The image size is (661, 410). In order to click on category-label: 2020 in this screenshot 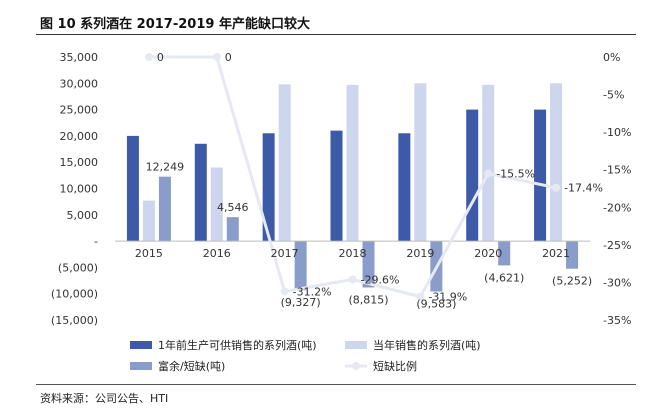, I will do `click(488, 253)`.